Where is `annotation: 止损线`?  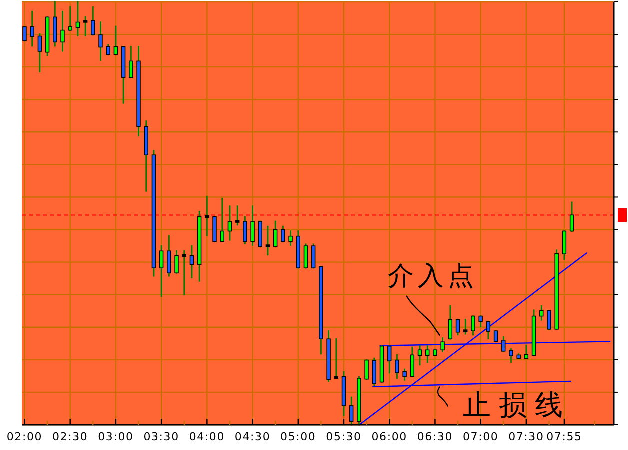
annotation: 止损线 is located at coordinates (516, 405).